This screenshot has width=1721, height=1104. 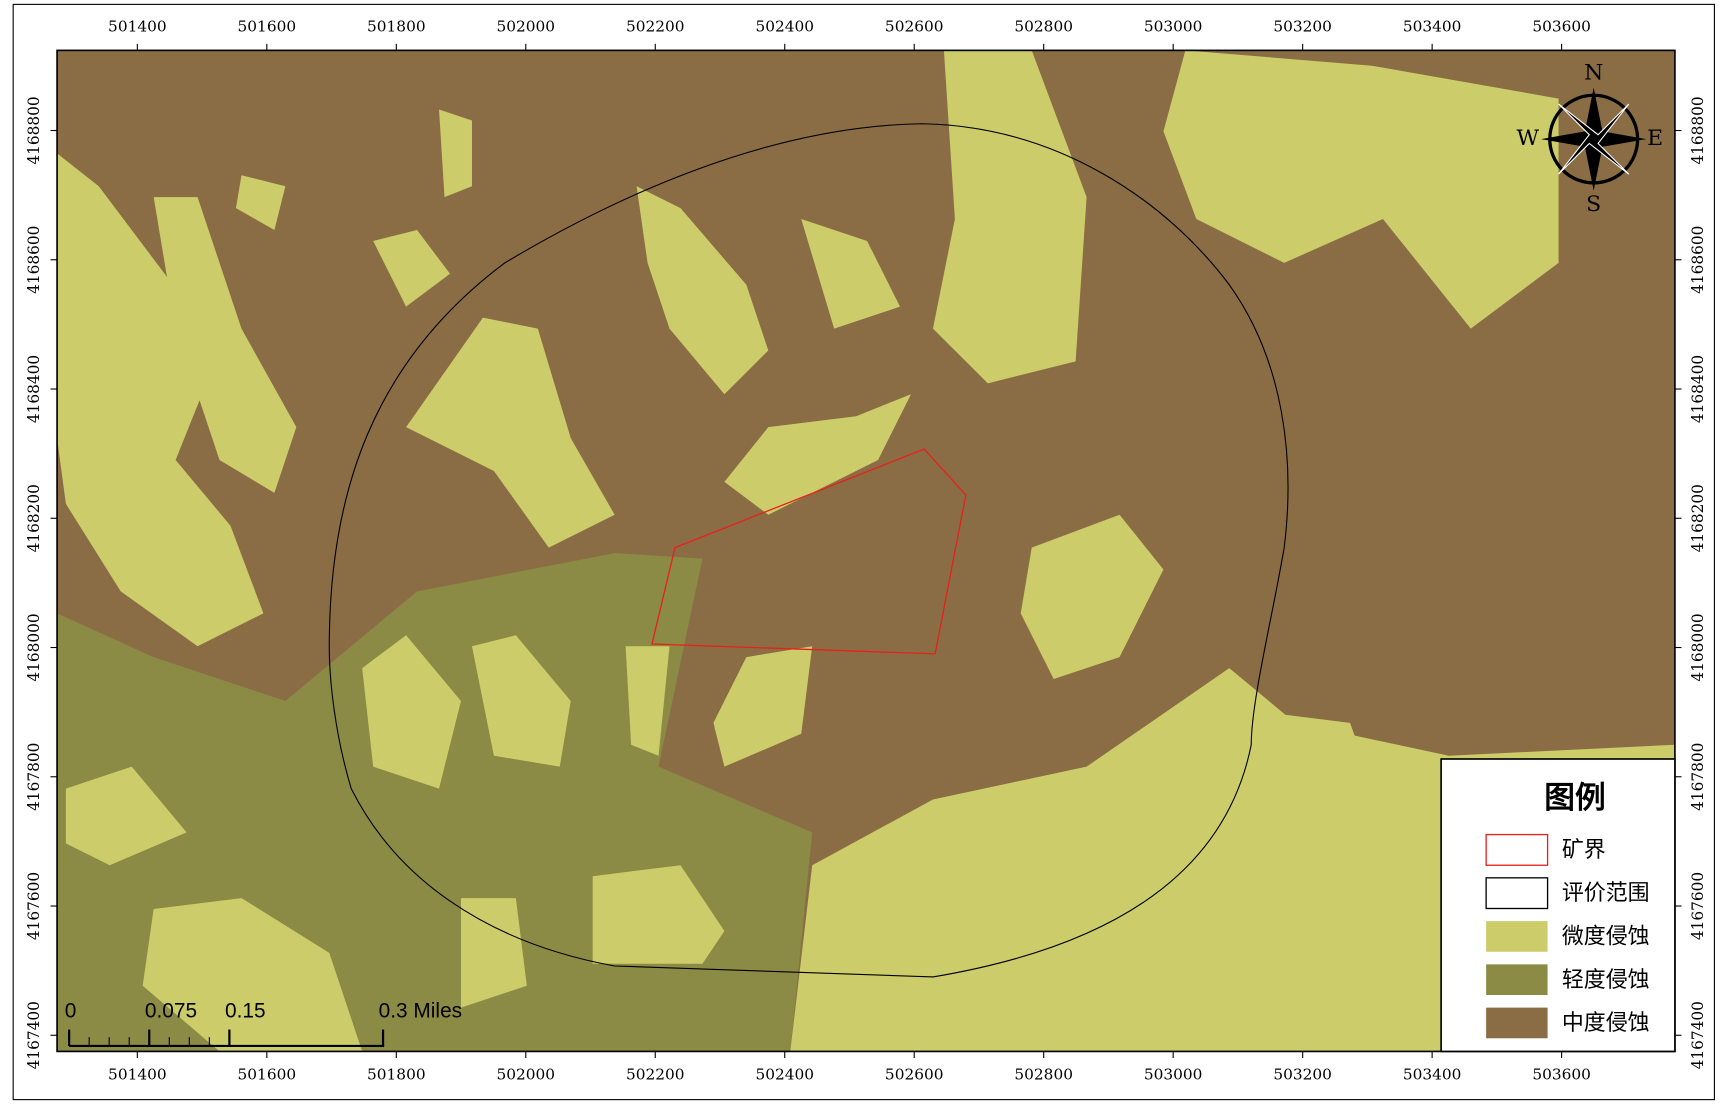 What do you see at coordinates (1606, 980) in the screenshot?
I see `legend-label: 轻度侵蚀` at bounding box center [1606, 980].